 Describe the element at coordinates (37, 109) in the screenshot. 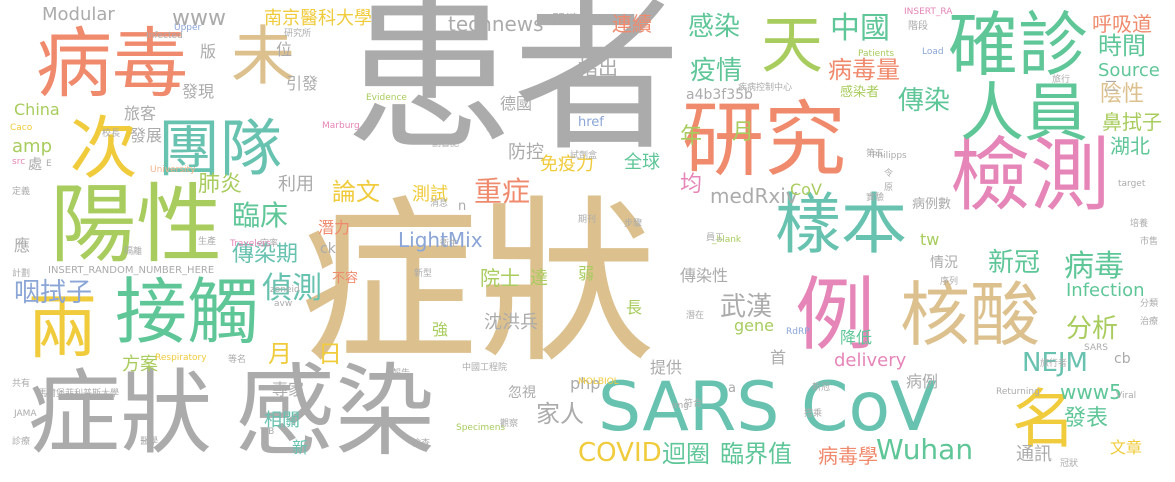

I see `word-china: China` at that location.